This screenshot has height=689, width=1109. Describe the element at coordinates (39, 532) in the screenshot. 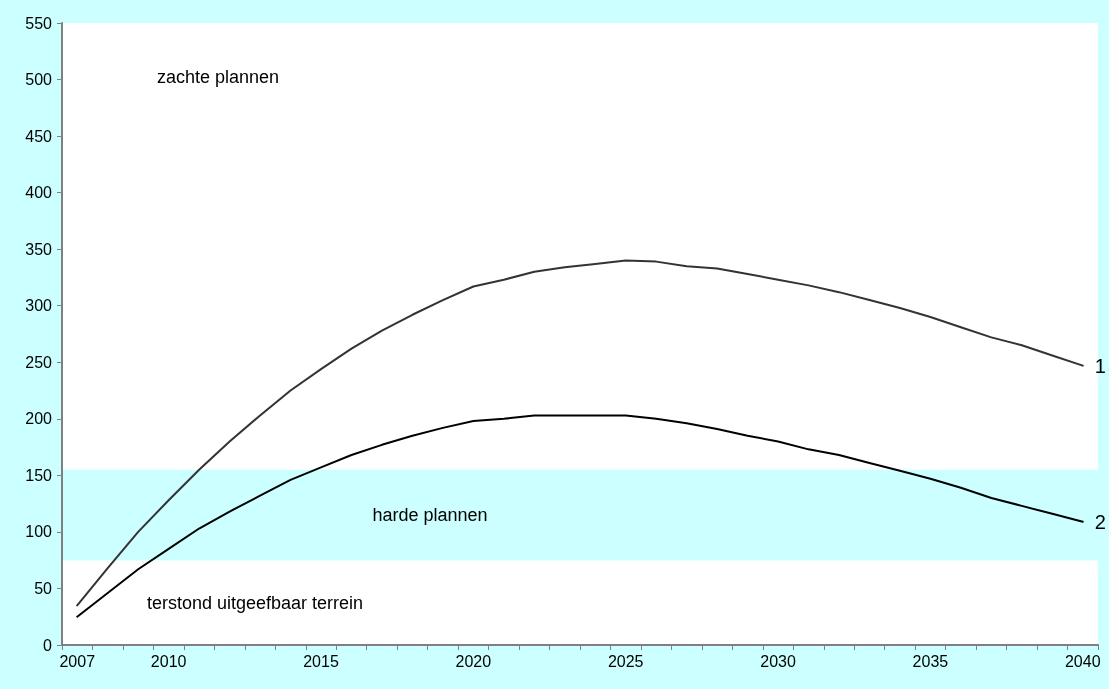

I see `y-tick-label: 100` at that location.